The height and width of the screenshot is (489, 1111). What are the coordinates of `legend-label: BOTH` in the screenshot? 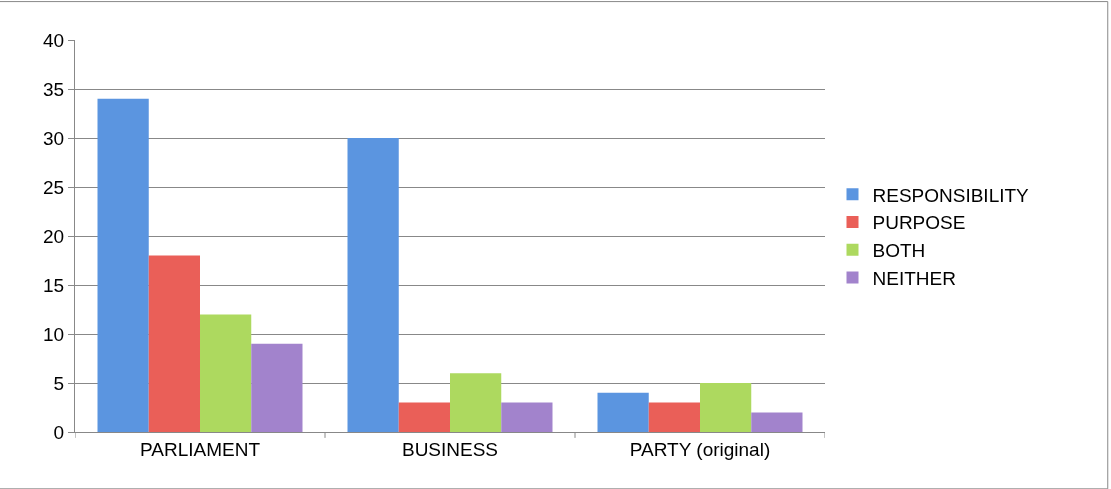 It's located at (899, 251).